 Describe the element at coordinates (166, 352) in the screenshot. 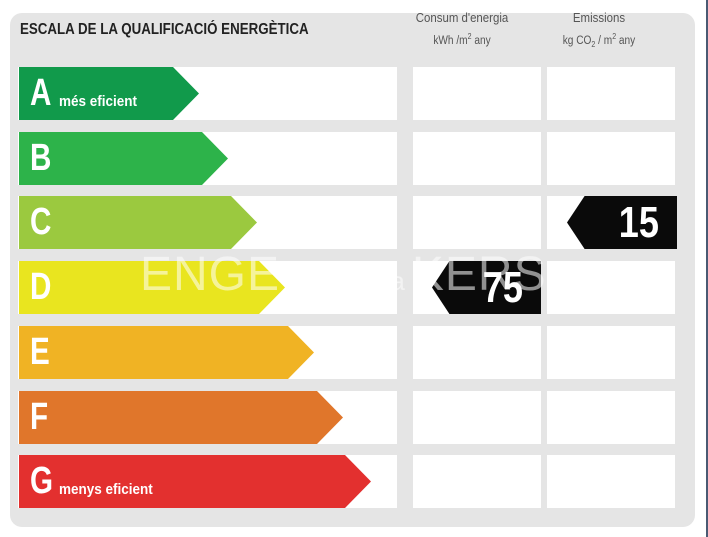

I see `rating-arrow-e: E` at that location.